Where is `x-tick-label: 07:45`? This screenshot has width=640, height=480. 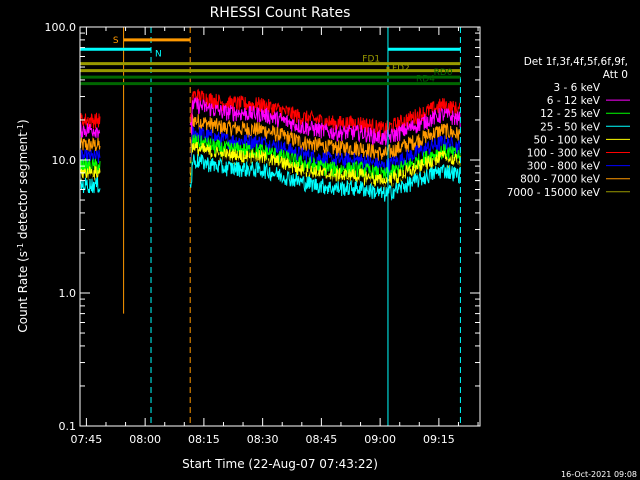
x-tick-label: 07:45 is located at coordinates (87, 439).